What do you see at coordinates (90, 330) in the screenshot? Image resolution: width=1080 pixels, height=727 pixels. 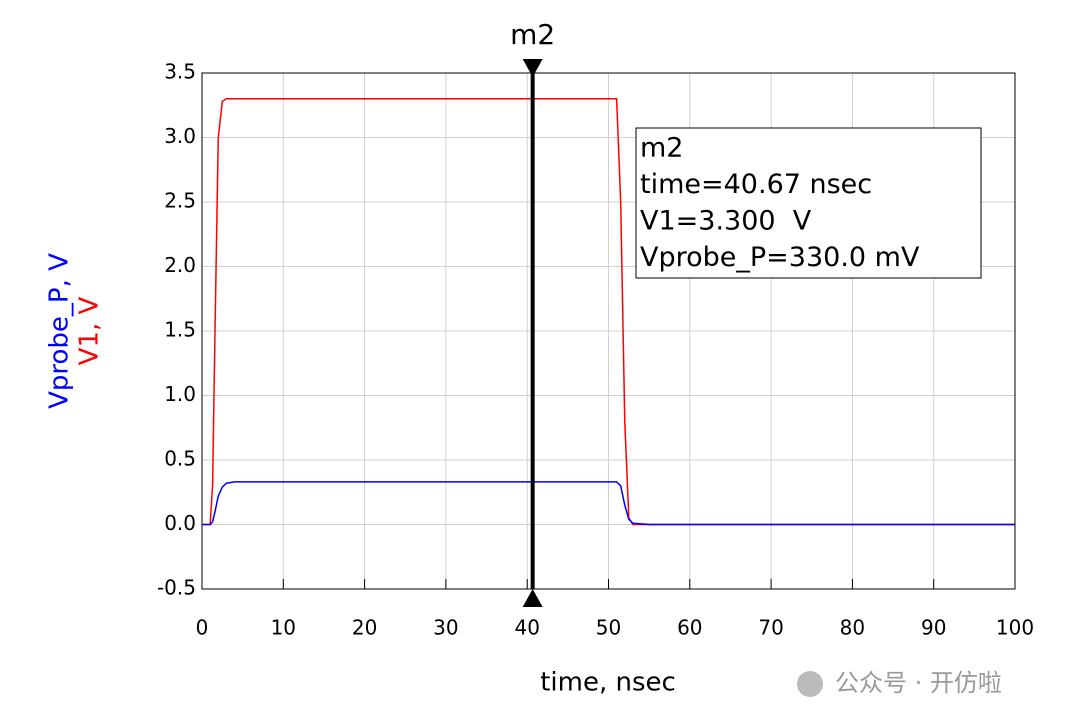 I see `y-axis-label: V1, V` at bounding box center [90, 330].